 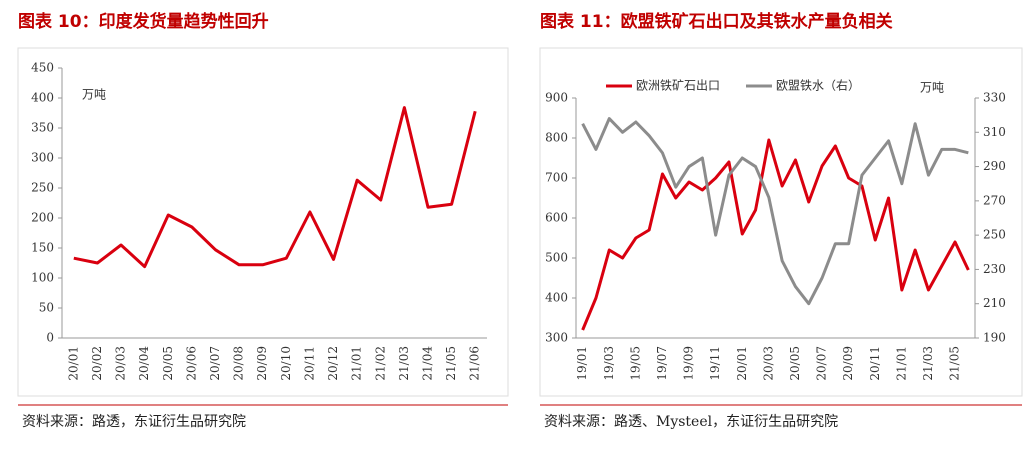 I want to click on chart-title: 图表 11：欧盟铁矿石出口及其铁水产量负相关, so click(x=716, y=21).